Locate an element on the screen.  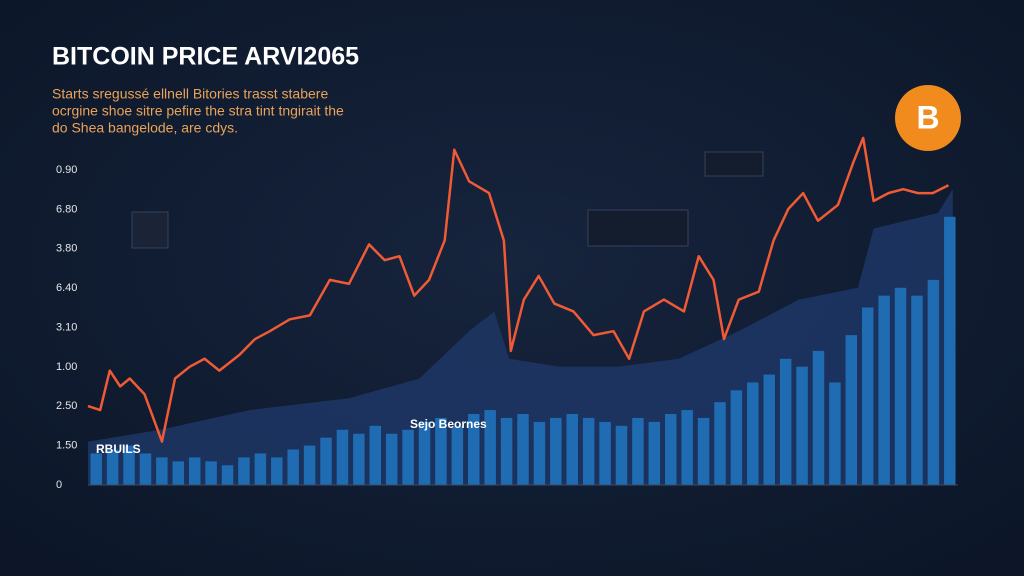
logo-letter: B is located at coordinates (927, 117).